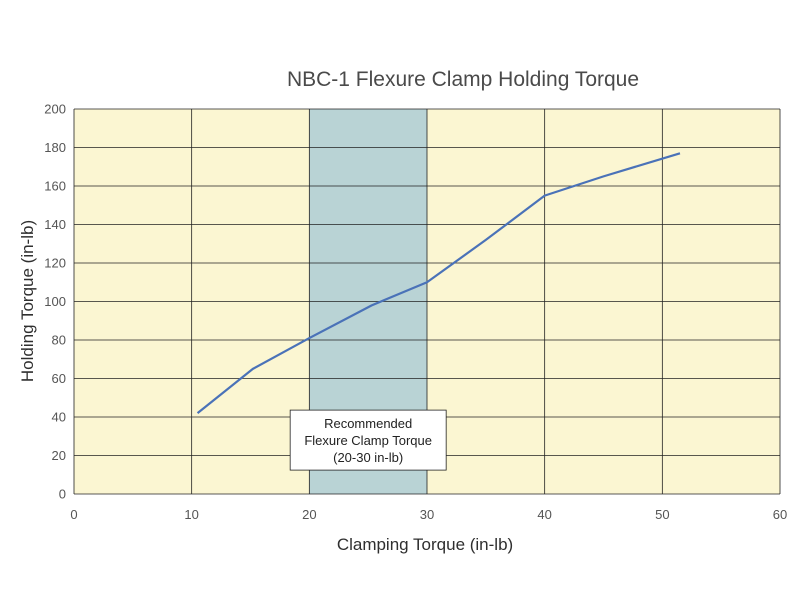 The height and width of the screenshot is (600, 800). I want to click on x-tick-label: 40, so click(544, 514).